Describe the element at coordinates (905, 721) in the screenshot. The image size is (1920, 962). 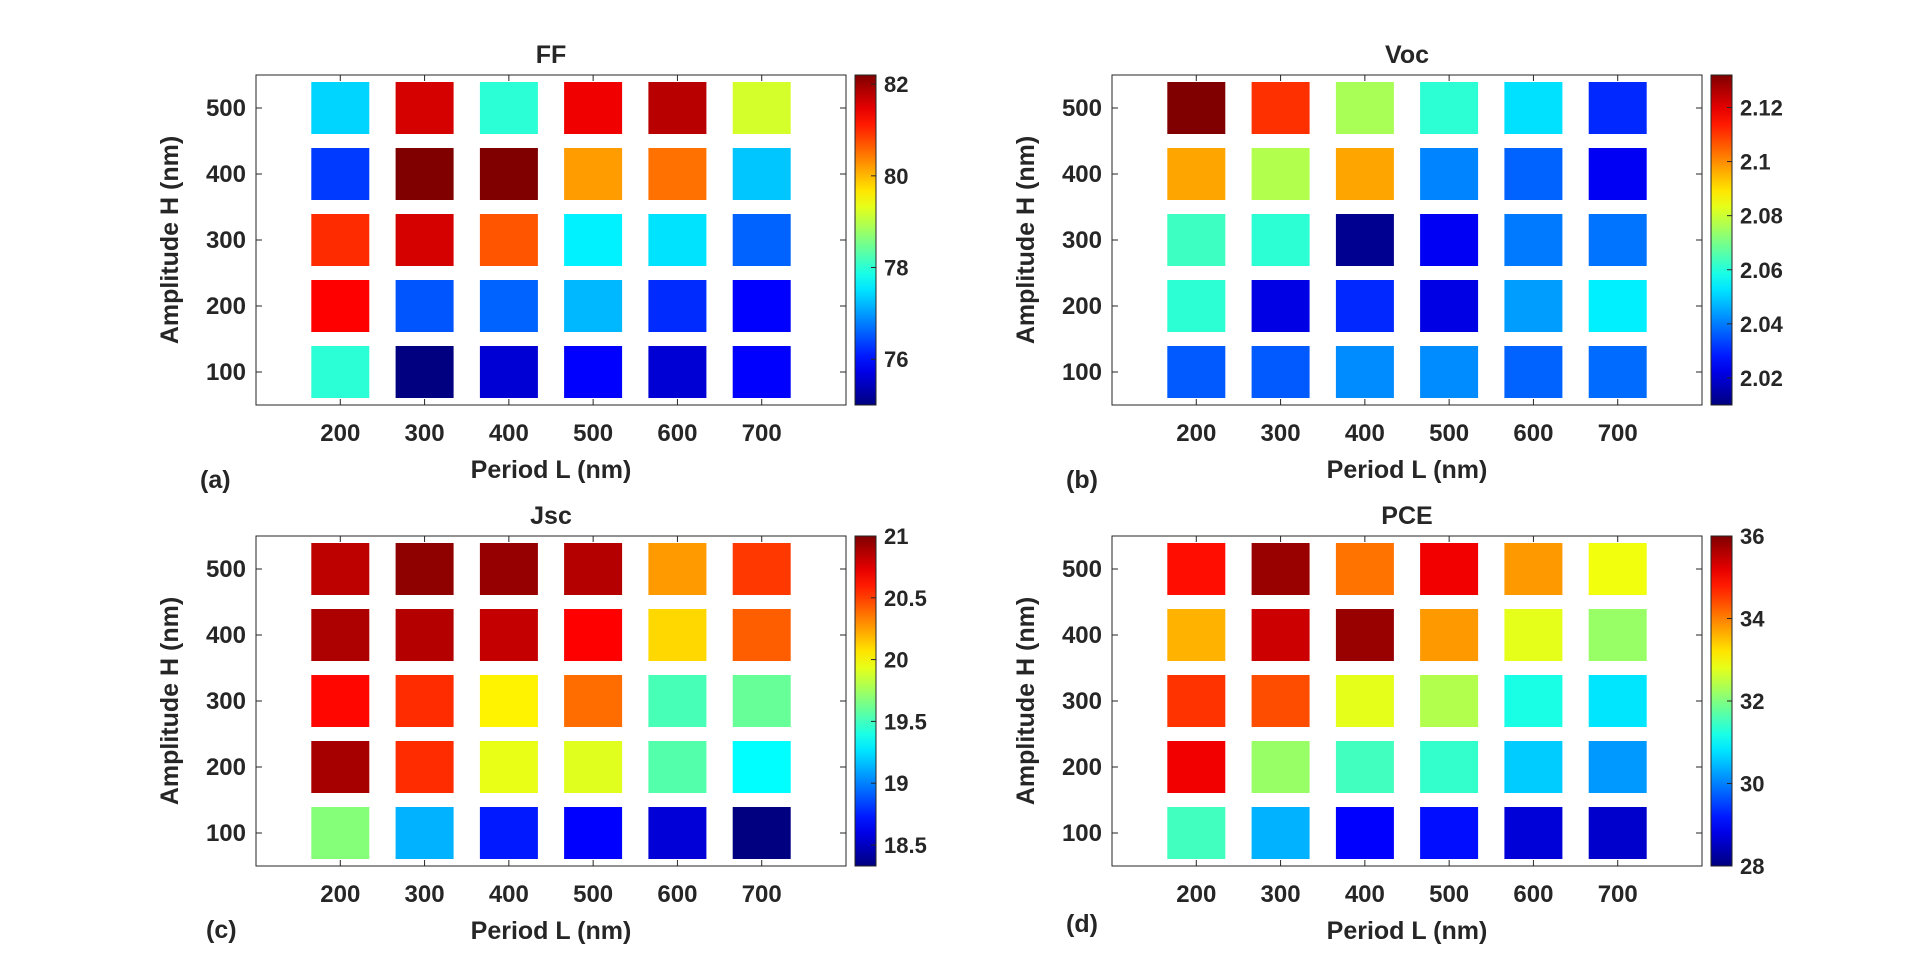
I see `colorbar-tick-label: 19.5` at that location.